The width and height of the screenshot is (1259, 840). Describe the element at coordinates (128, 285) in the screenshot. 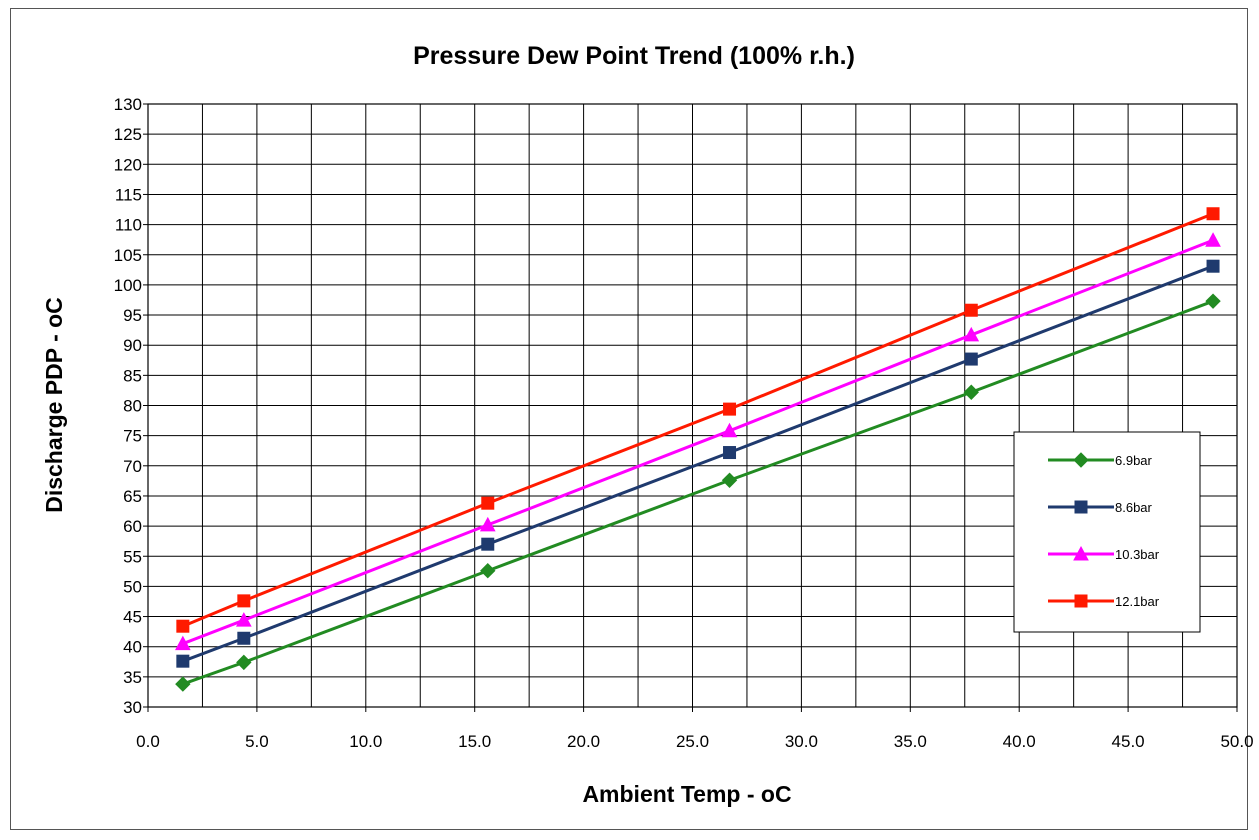

I see `y-tick-label: 100` at that location.